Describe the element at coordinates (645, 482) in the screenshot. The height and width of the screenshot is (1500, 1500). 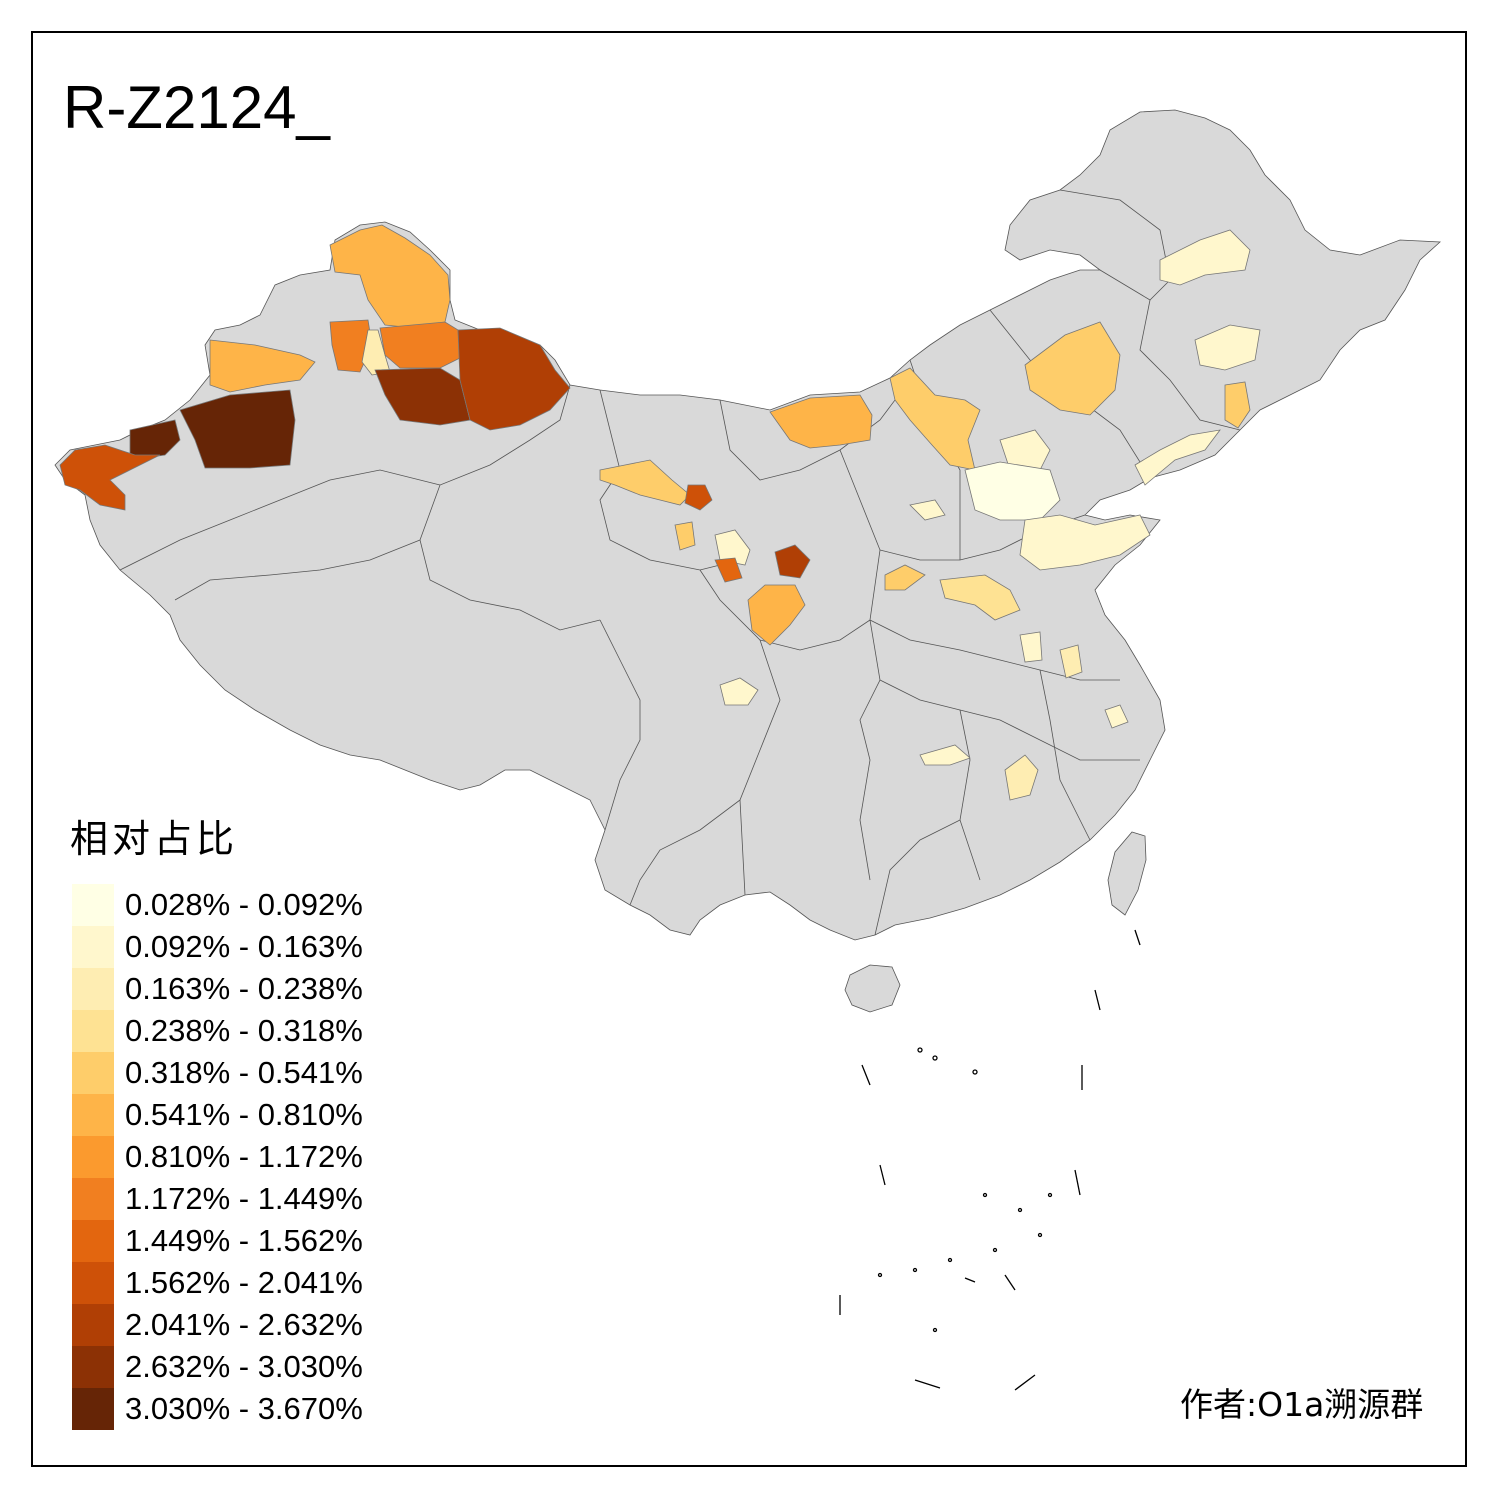
I see `region-gansu-hexi` at that location.